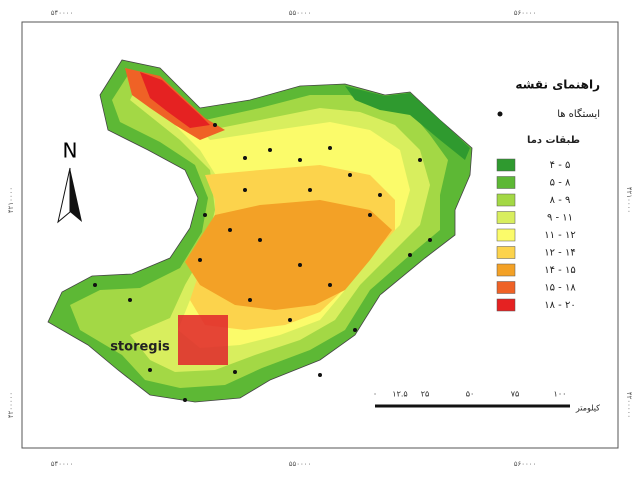 This screenshot has width=640, height=484. I want to click on legend-label: ۵ - ۸, so click(560, 183).